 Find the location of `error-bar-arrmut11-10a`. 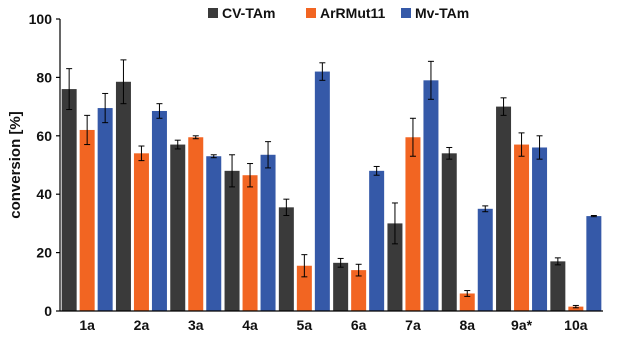

error-bar-arrmut11-10a is located at coordinates (575, 306).